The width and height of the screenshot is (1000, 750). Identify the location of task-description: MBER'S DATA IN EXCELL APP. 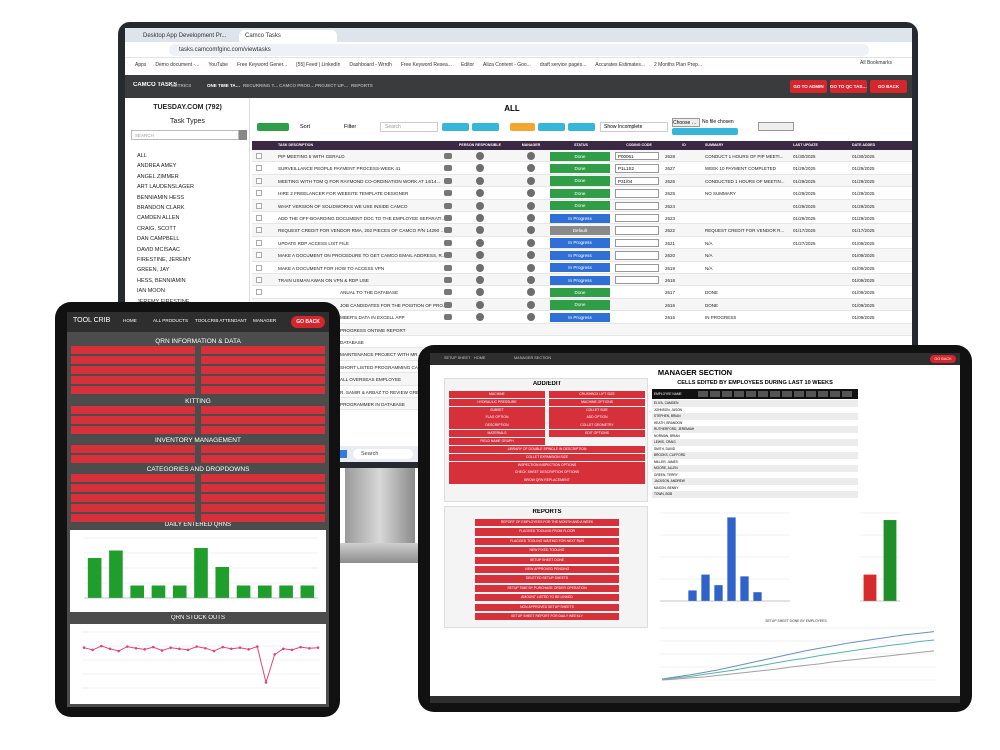
(372, 318).